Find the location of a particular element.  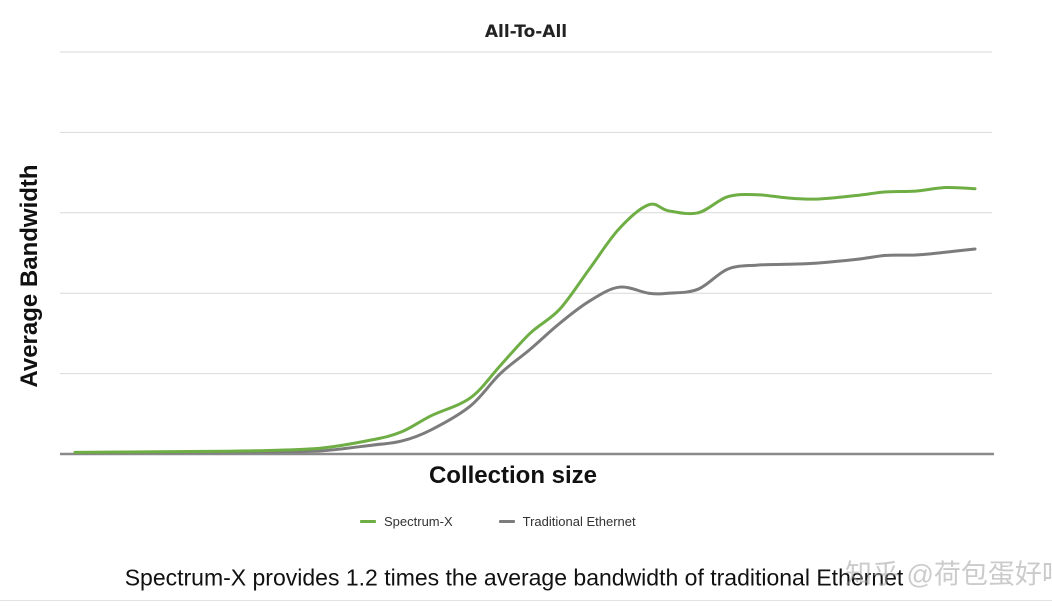

legend: Spectrum-X Traditional Ethernet is located at coordinates (521, 521).